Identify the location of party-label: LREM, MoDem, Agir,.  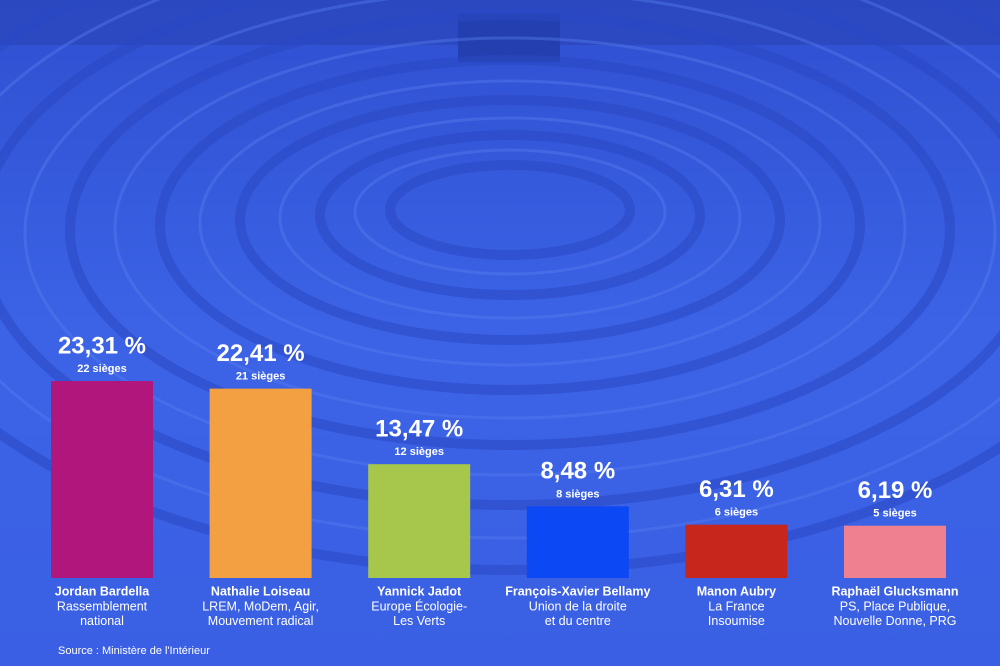
(260, 606).